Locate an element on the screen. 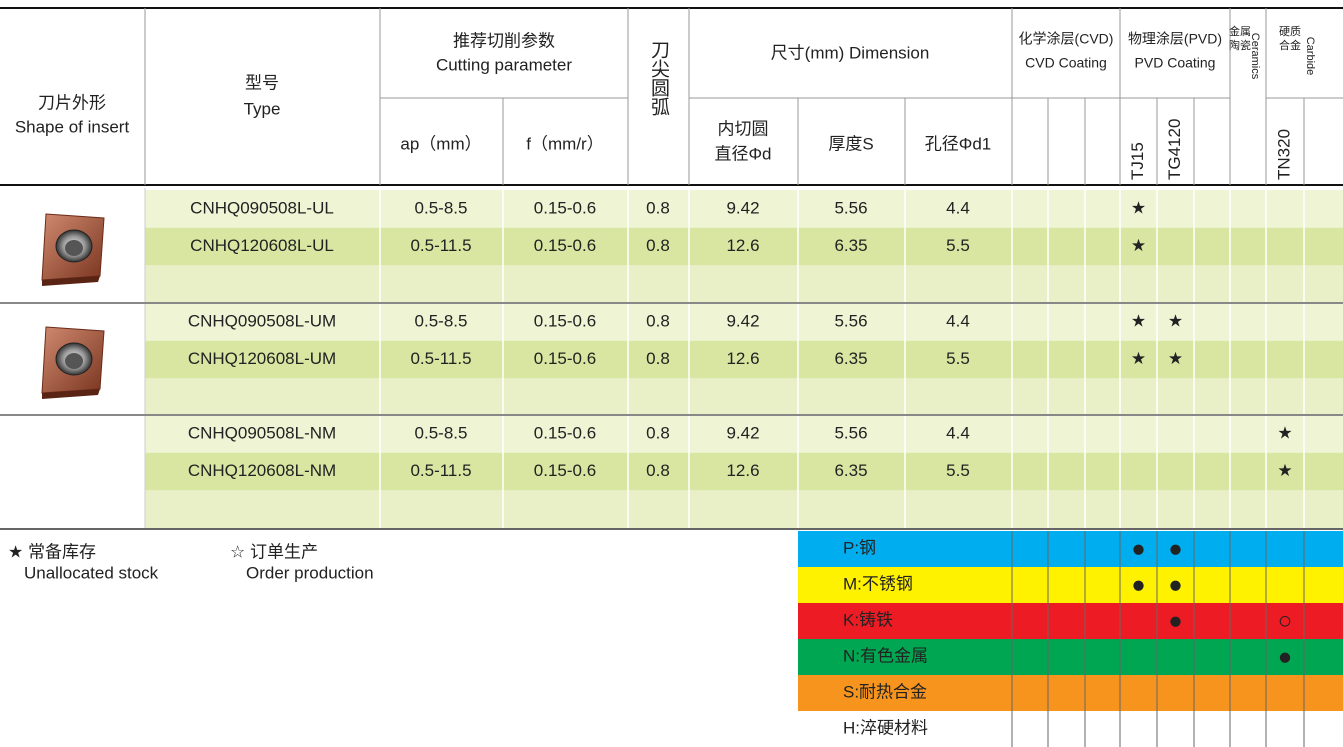 This screenshot has width=1343, height=747. cell-text: Shape of insert is located at coordinates (72, 126).